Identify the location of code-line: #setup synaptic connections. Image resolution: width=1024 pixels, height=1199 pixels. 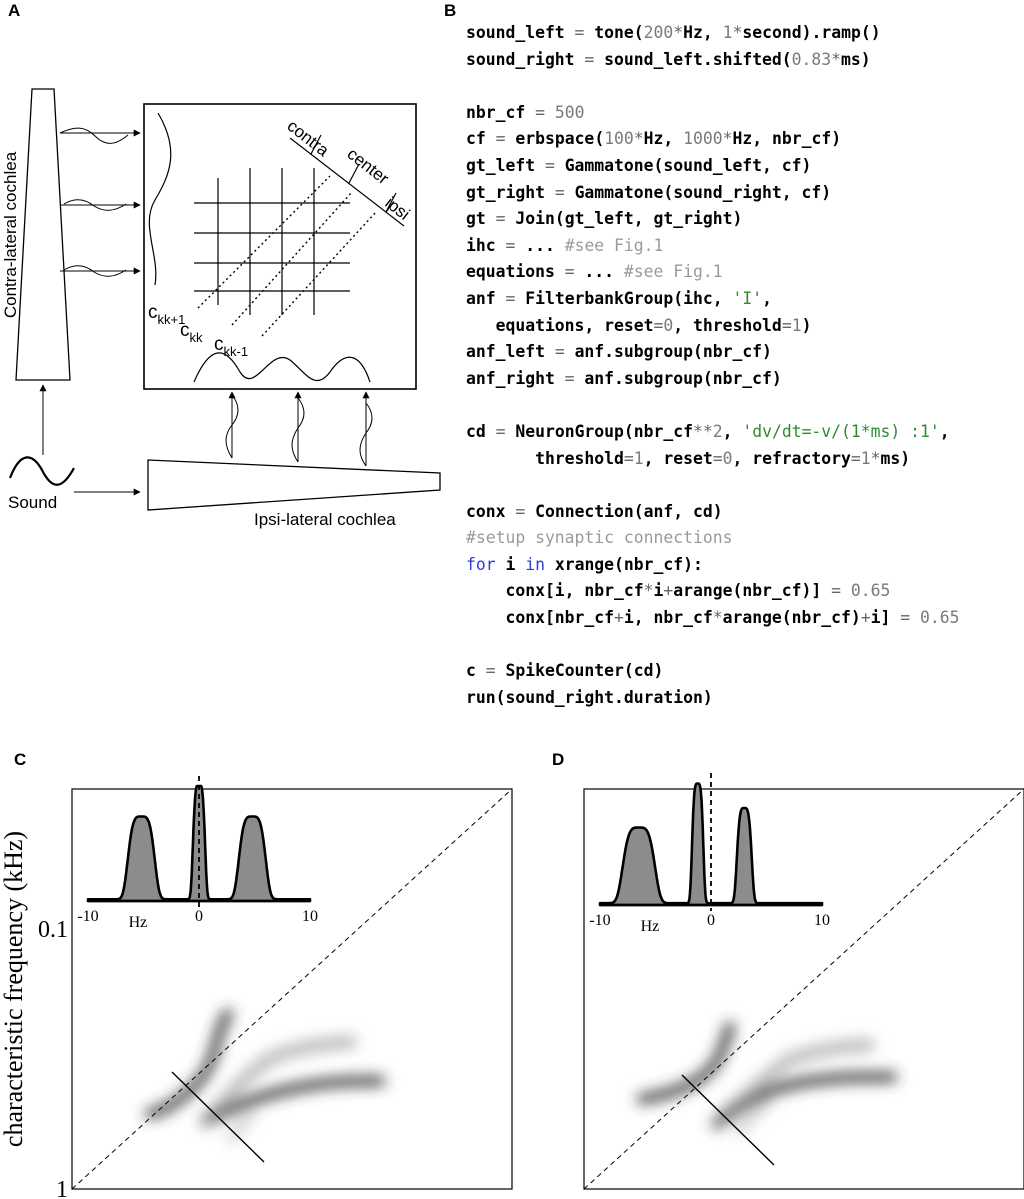
(712, 538).